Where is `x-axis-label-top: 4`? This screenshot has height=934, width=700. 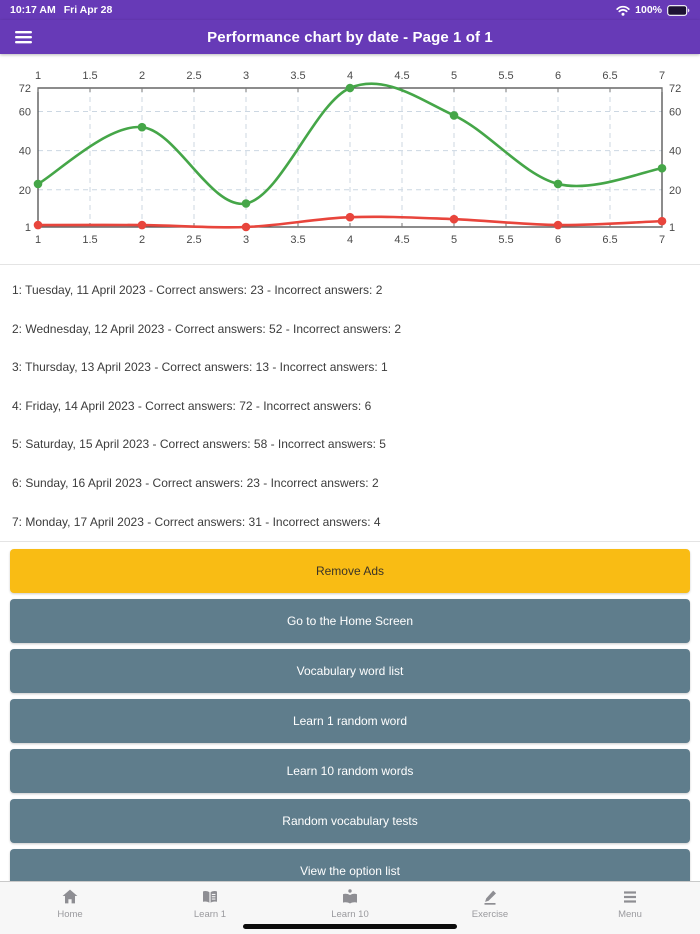
x-axis-label-top: 4 is located at coordinates (350, 76).